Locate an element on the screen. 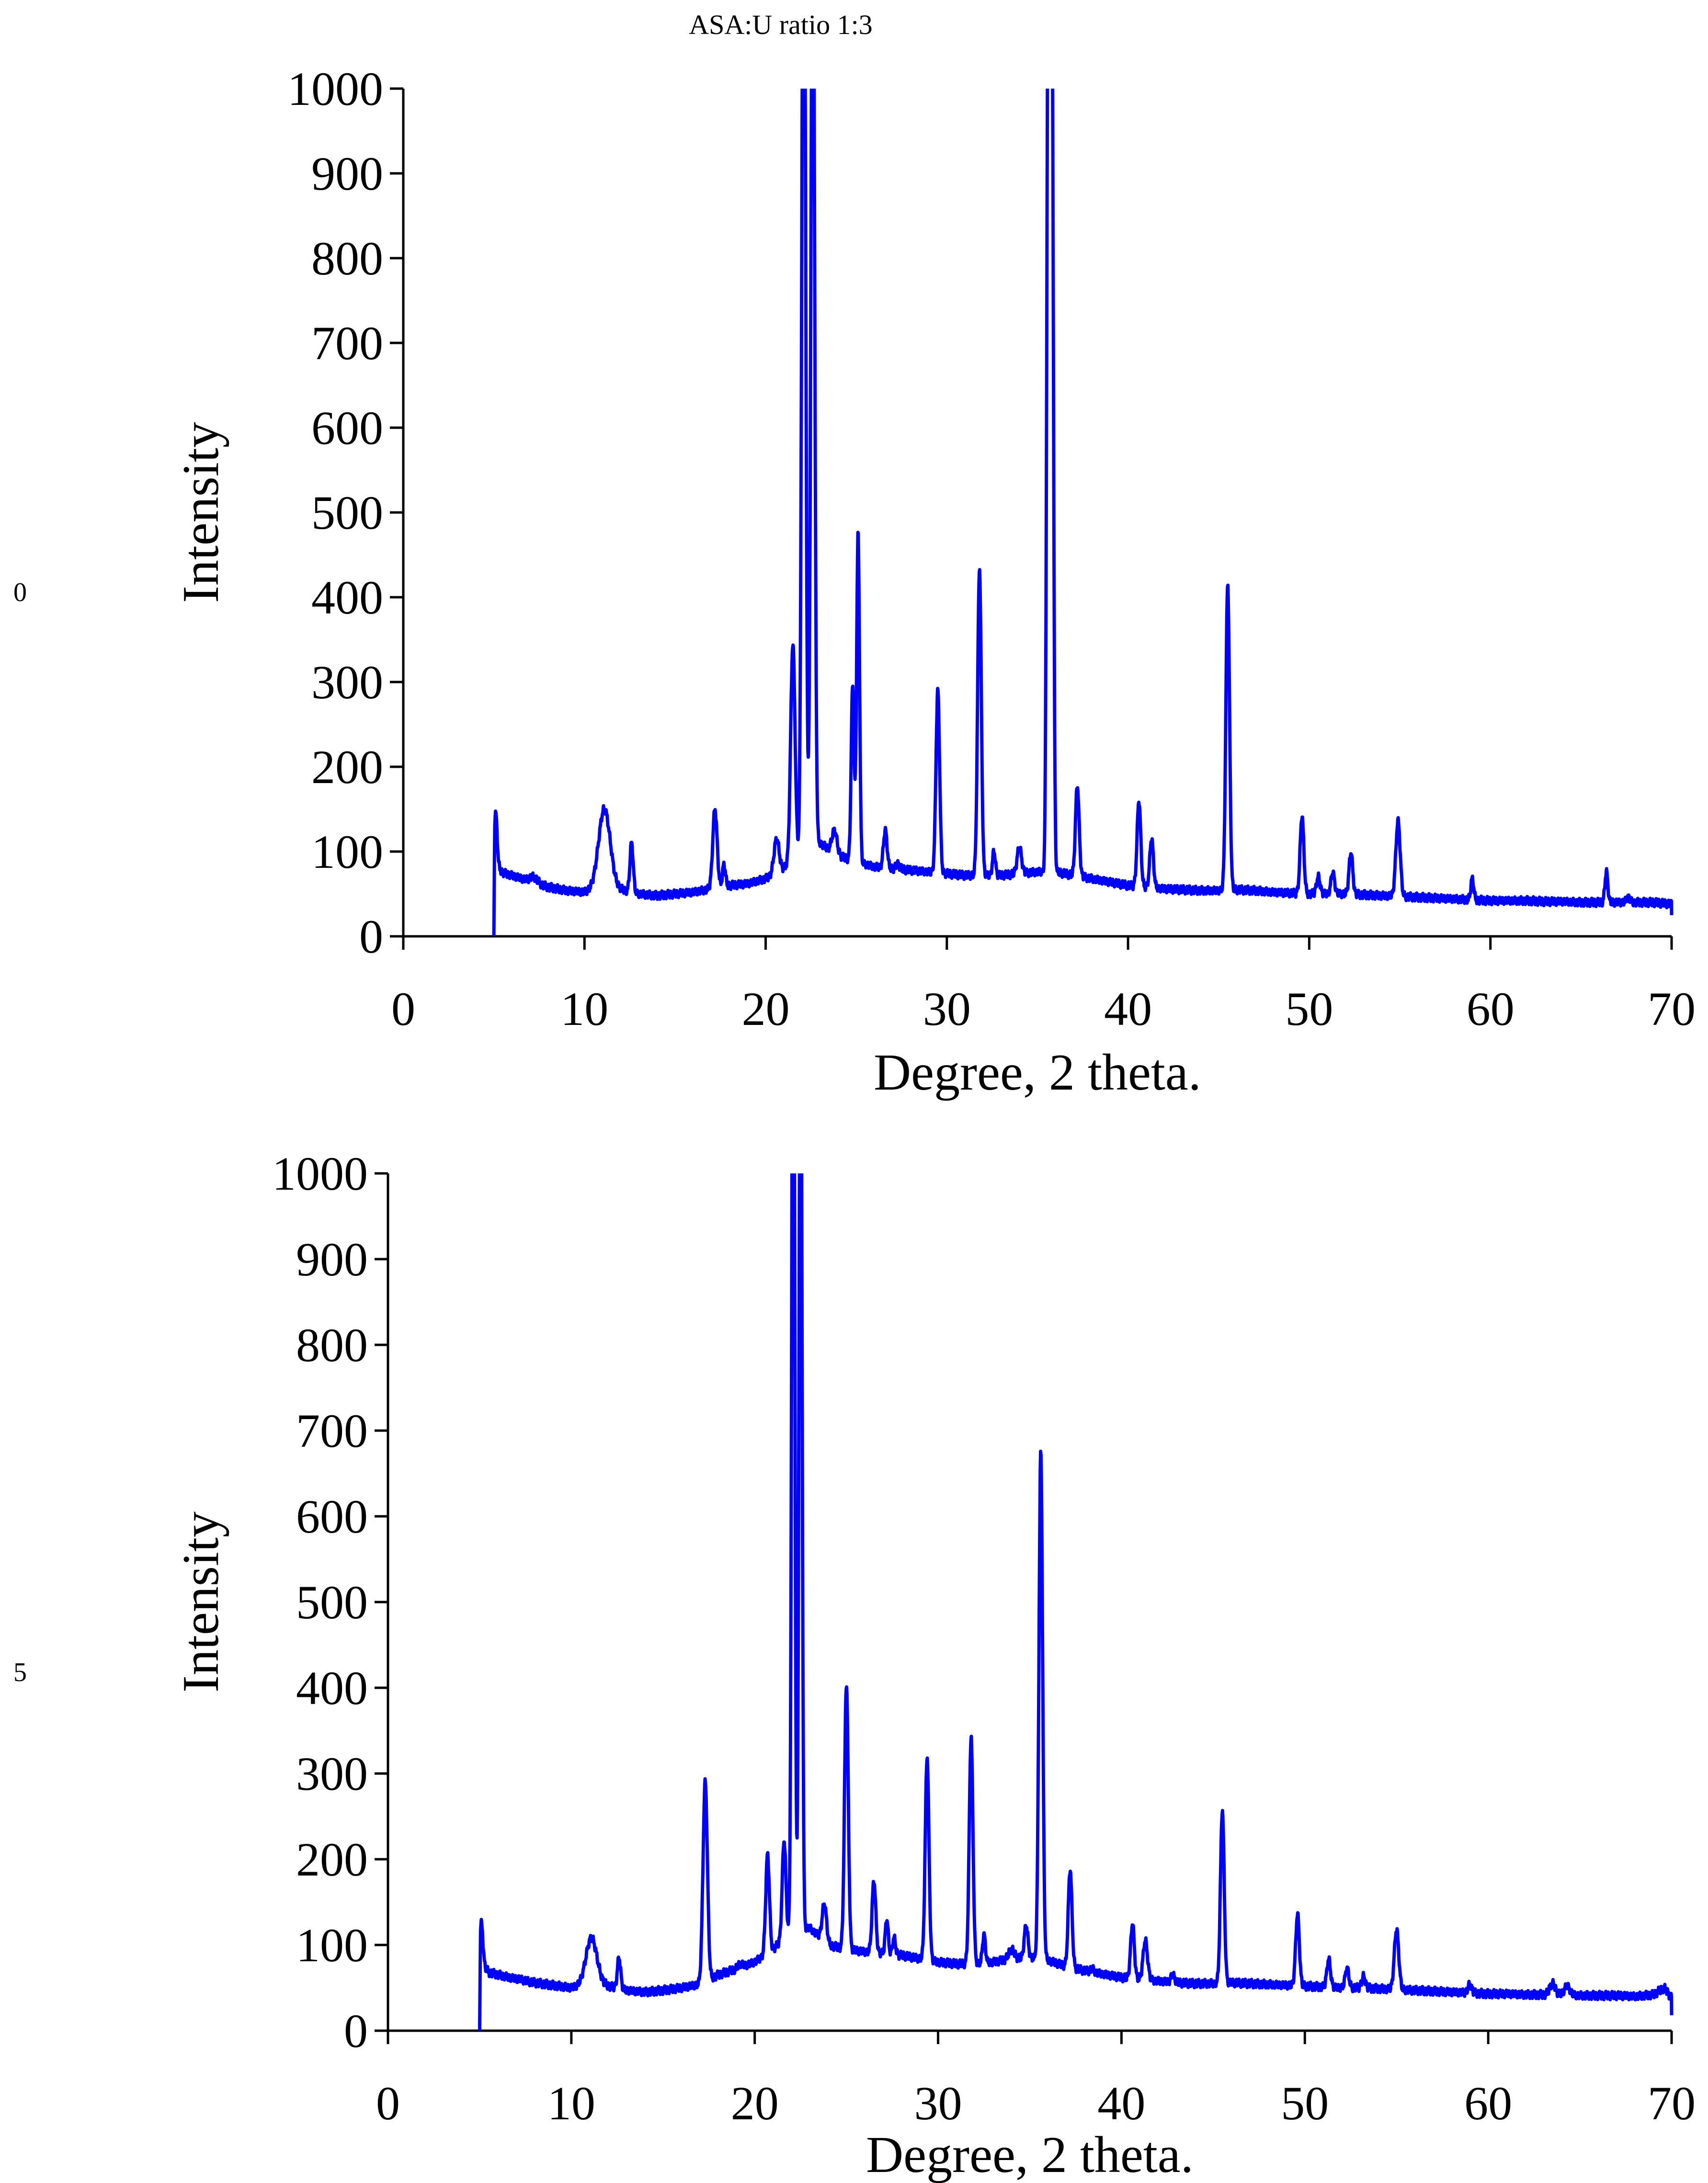 This screenshot has width=1708, height=2183. side-label-top: 0 is located at coordinates (20, 592).